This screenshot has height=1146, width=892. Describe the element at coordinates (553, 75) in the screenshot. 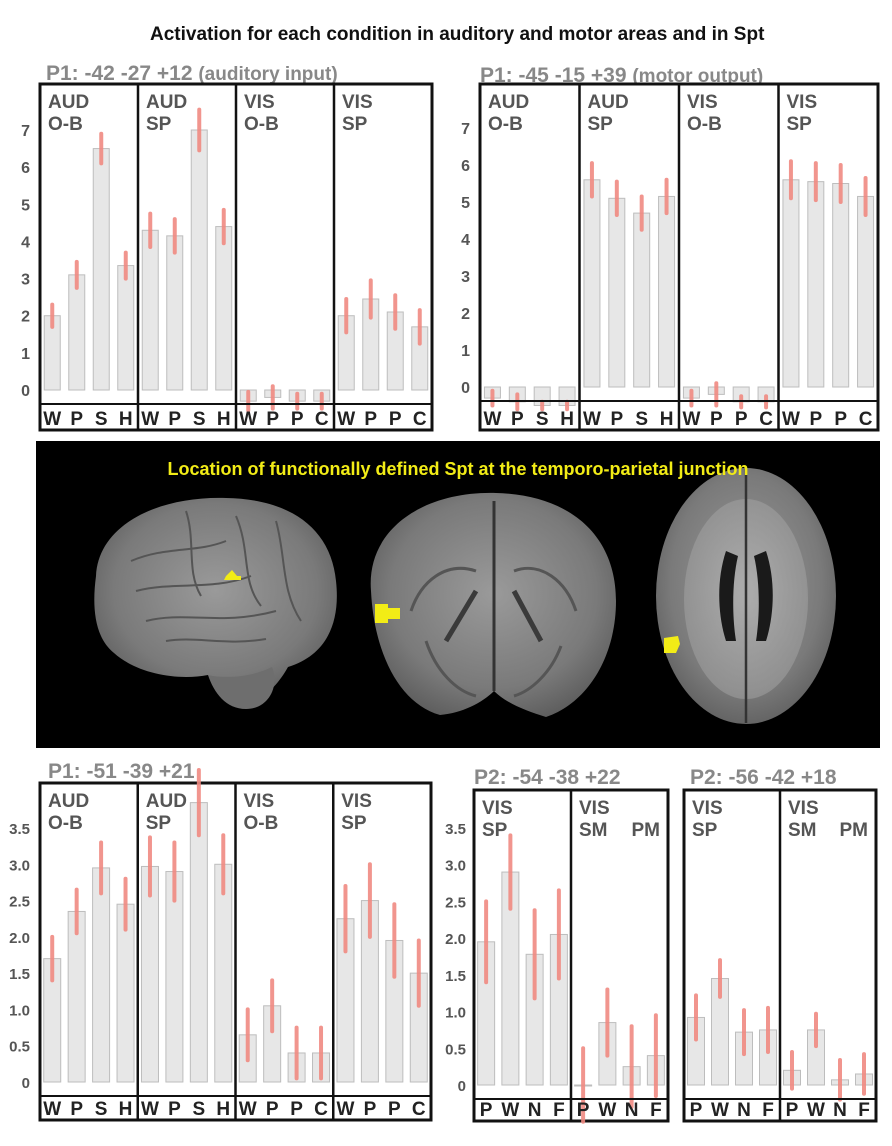

I see `panel-title-p1-motor-coords: P1: -45 -15 +39` at that location.